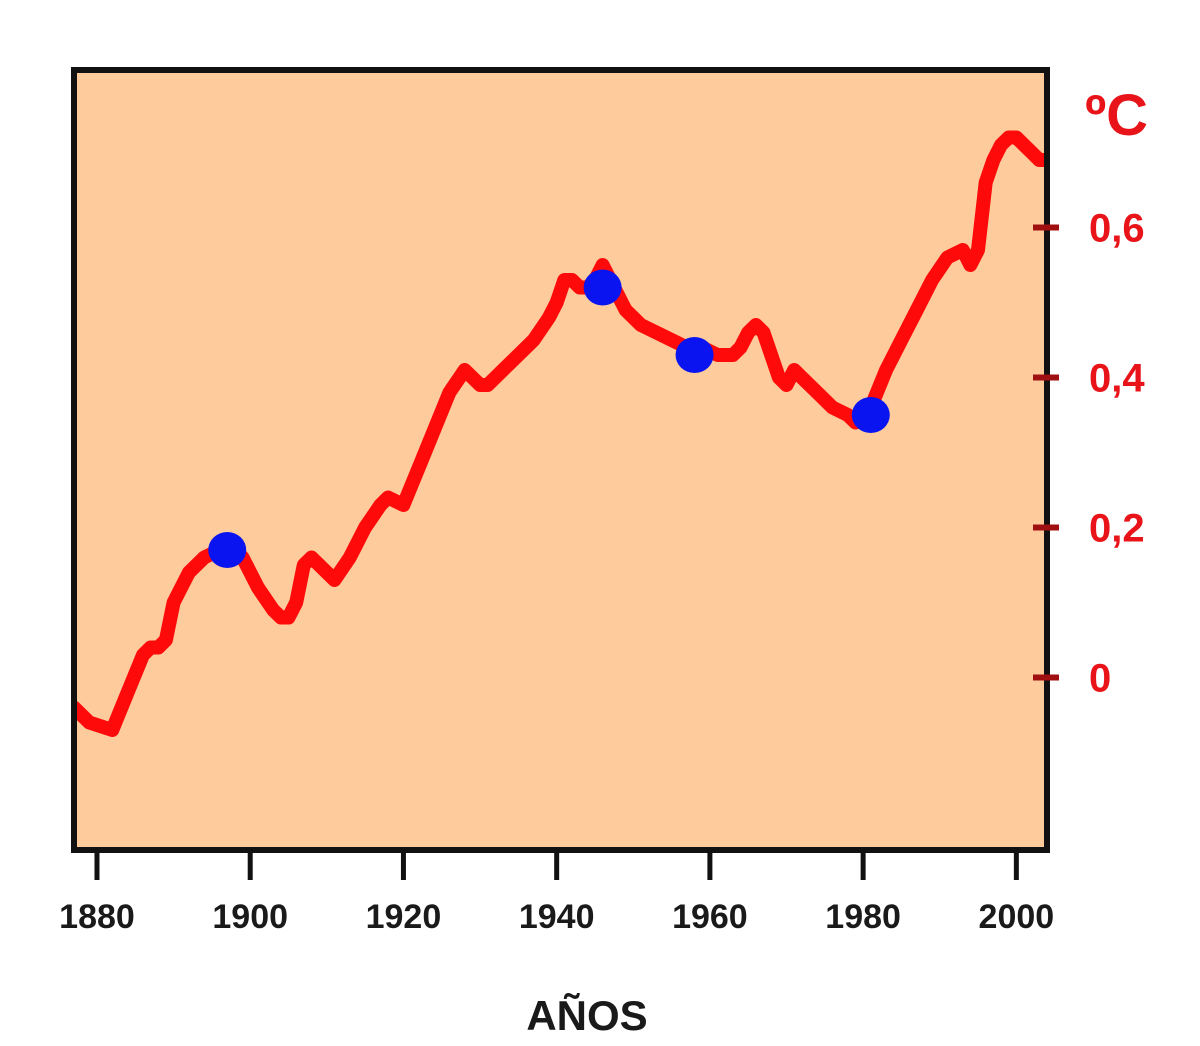  What do you see at coordinates (97, 917) in the screenshot?
I see `x-tick-label: 1880` at bounding box center [97, 917].